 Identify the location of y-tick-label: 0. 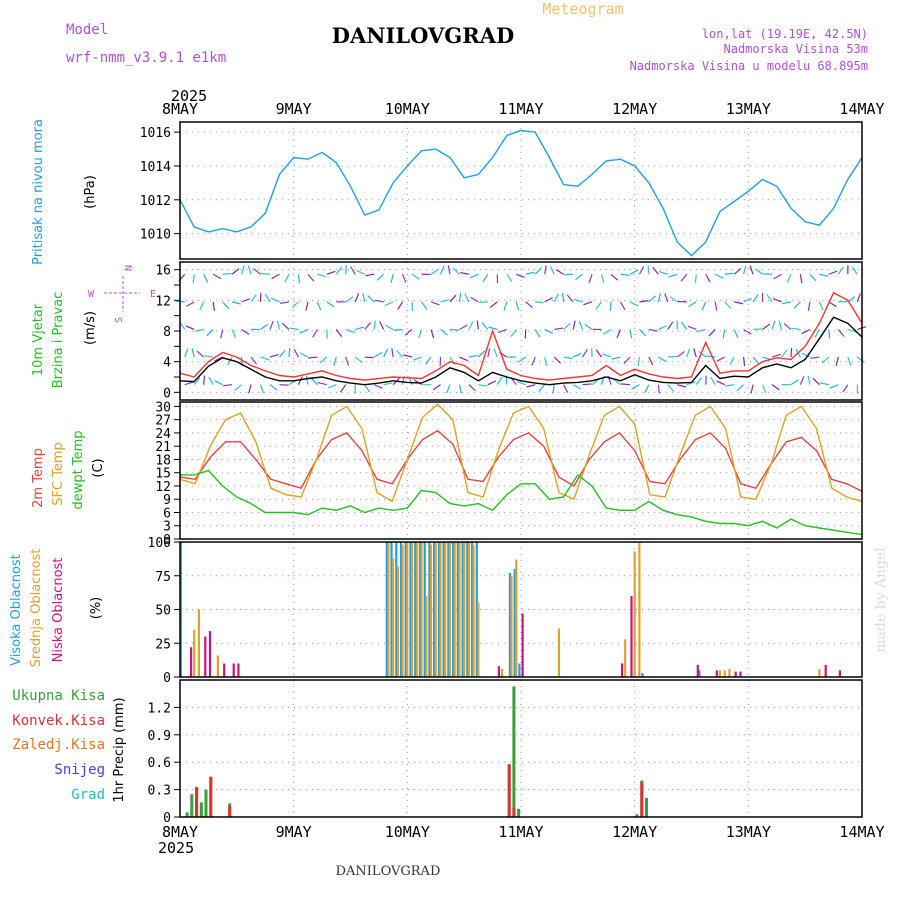
(167, 818).